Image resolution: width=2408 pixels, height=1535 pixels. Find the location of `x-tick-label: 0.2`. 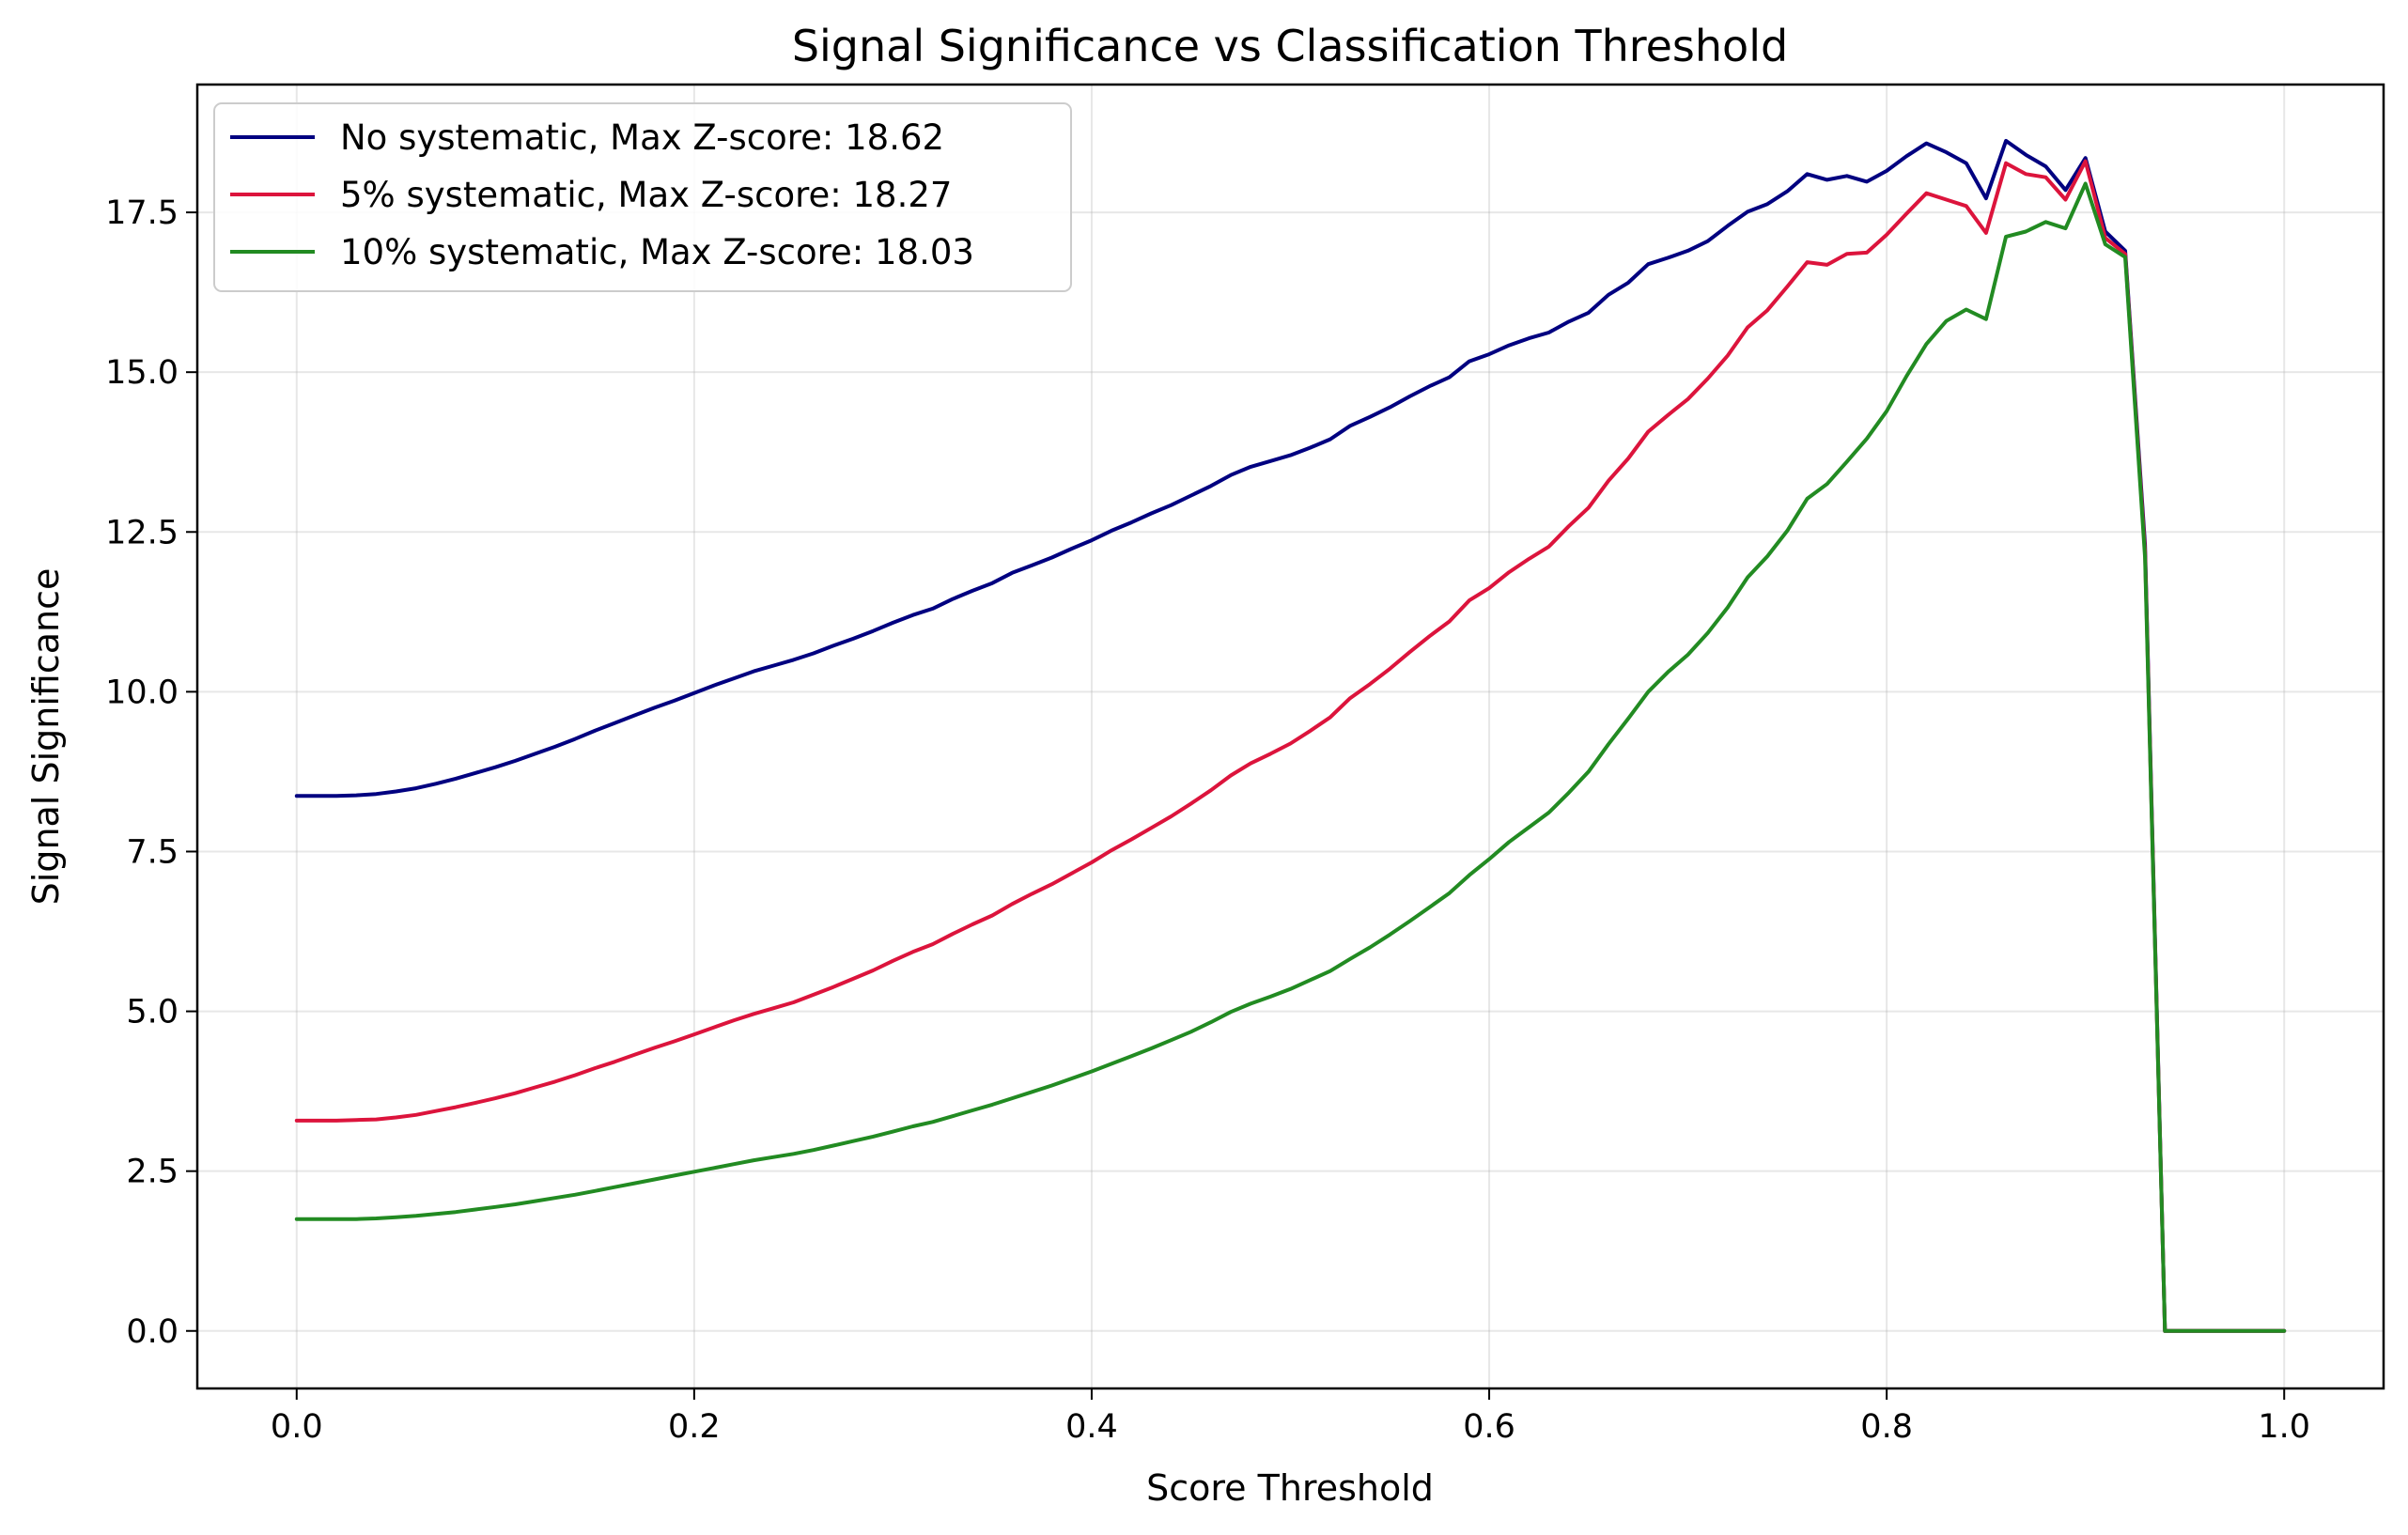

x-tick-label: 0.2 is located at coordinates (694, 1427).